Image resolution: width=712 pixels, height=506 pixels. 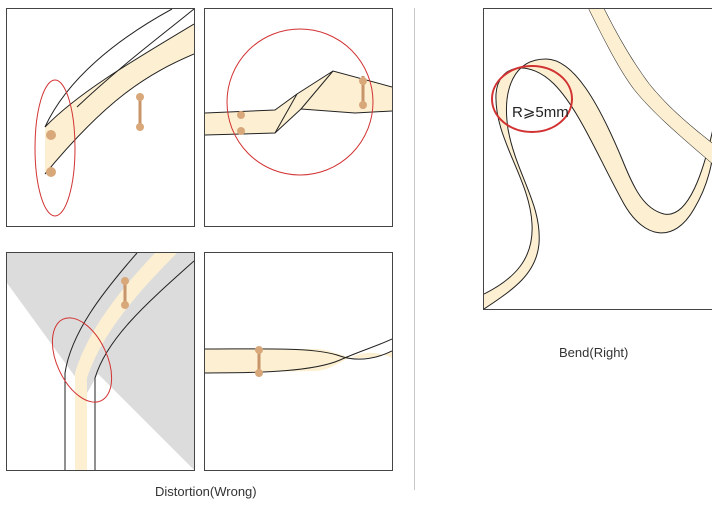 What do you see at coordinates (594, 352) in the screenshot?
I see `caption-bend-right: Bend(Right)` at bounding box center [594, 352].